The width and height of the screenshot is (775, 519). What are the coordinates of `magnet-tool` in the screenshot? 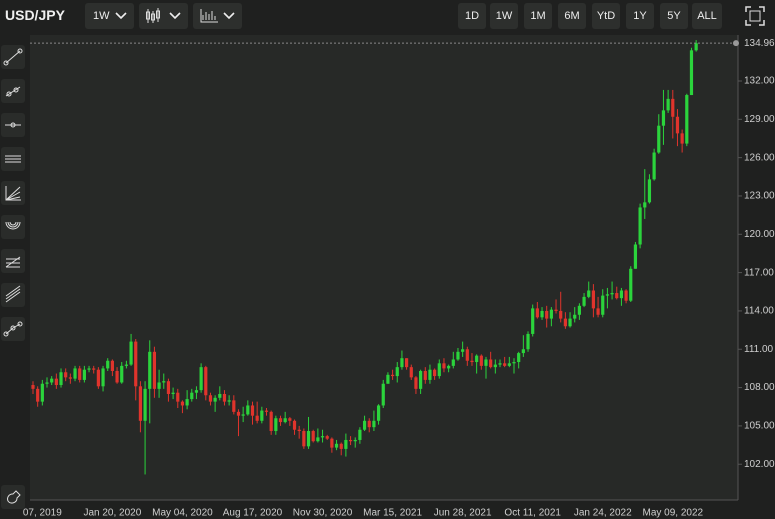 It's located at (13, 497).